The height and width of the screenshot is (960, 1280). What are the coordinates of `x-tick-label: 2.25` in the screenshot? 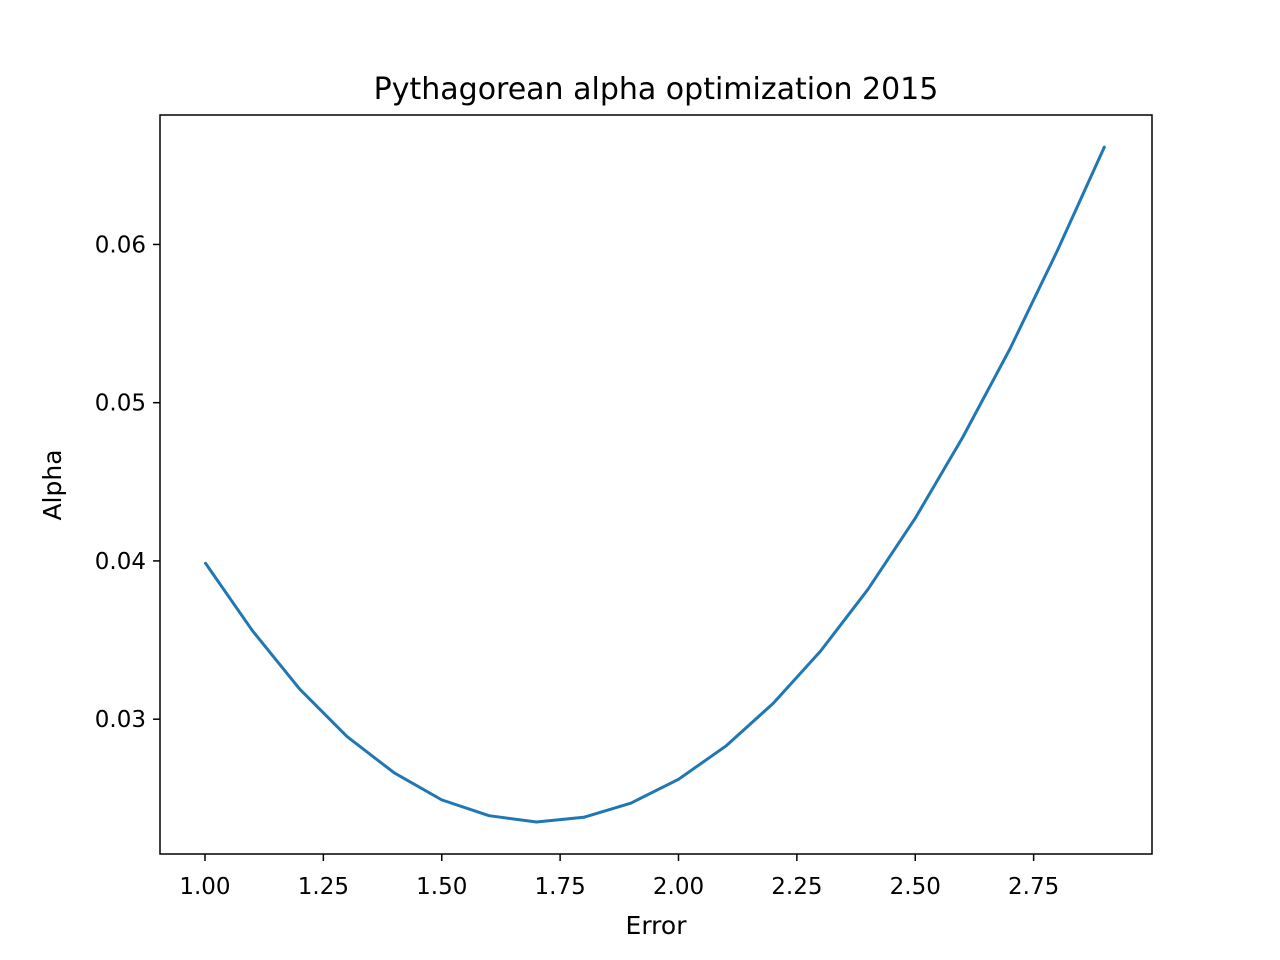 It's located at (796, 887).